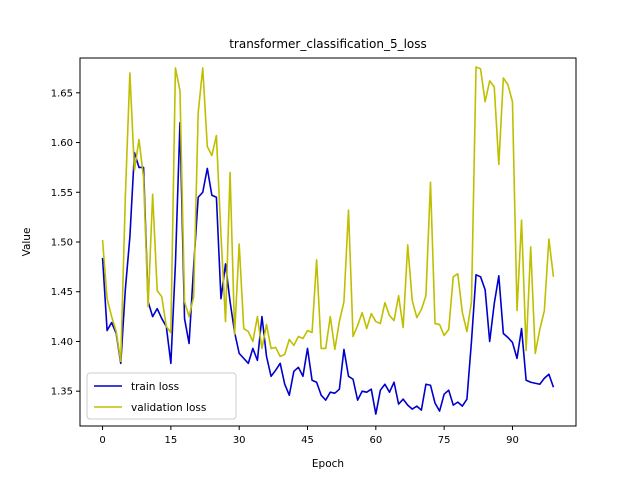 Image resolution: width=640 pixels, height=480 pixels. What do you see at coordinates (239, 440) in the screenshot?
I see `x-tick-label: 30` at bounding box center [239, 440].